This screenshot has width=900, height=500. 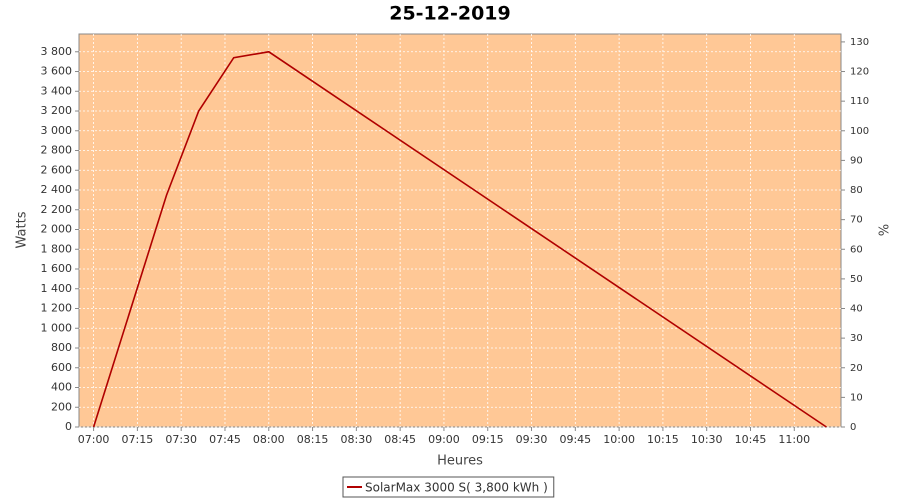 What do you see at coordinates (707, 439) in the screenshot?
I see `x-tick-label: 10:30` at bounding box center [707, 439].